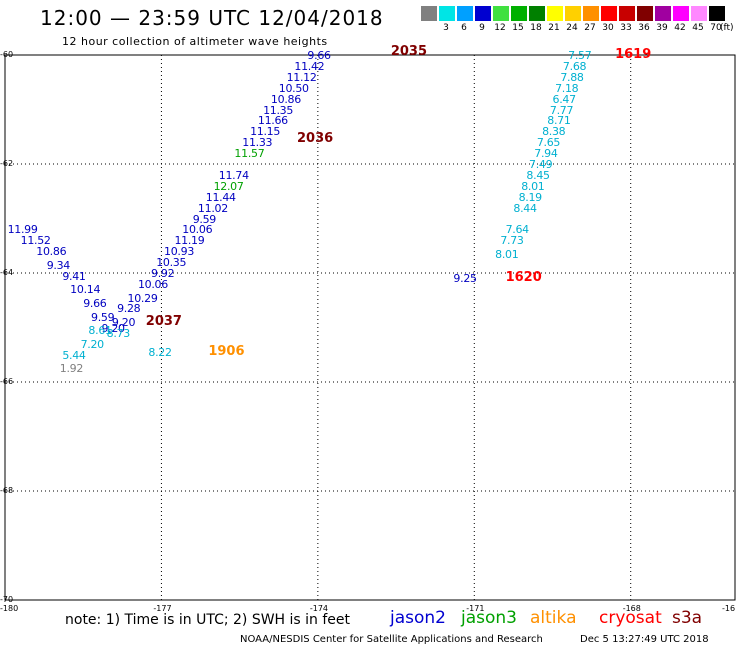 This screenshot has width=740, height=650. What do you see at coordinates (7, 490) in the screenshot?
I see `y-tick-label: -68` at bounding box center [7, 490].